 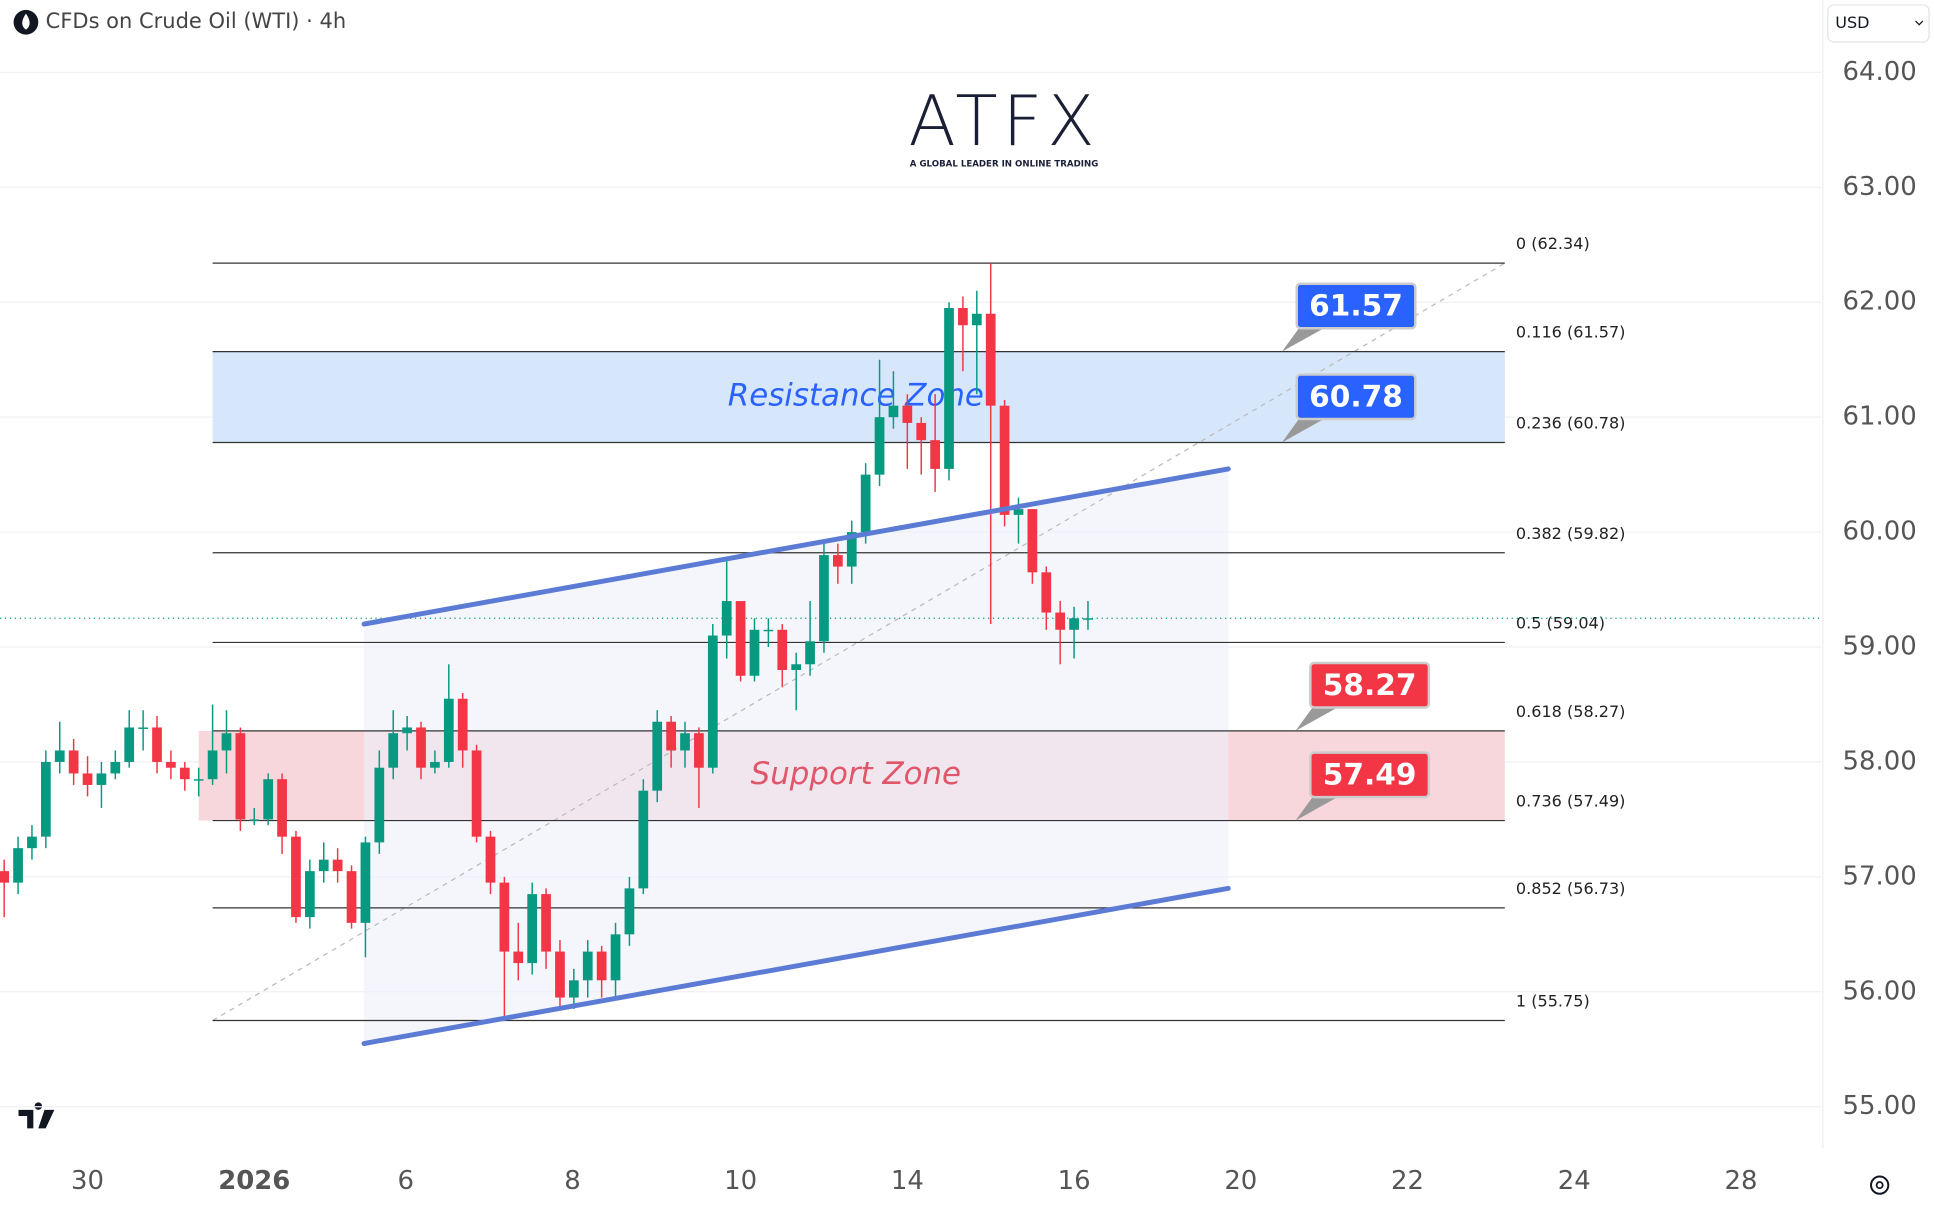 What do you see at coordinates (1880, 532) in the screenshot?
I see `y-tick-label: 60.00` at bounding box center [1880, 532].